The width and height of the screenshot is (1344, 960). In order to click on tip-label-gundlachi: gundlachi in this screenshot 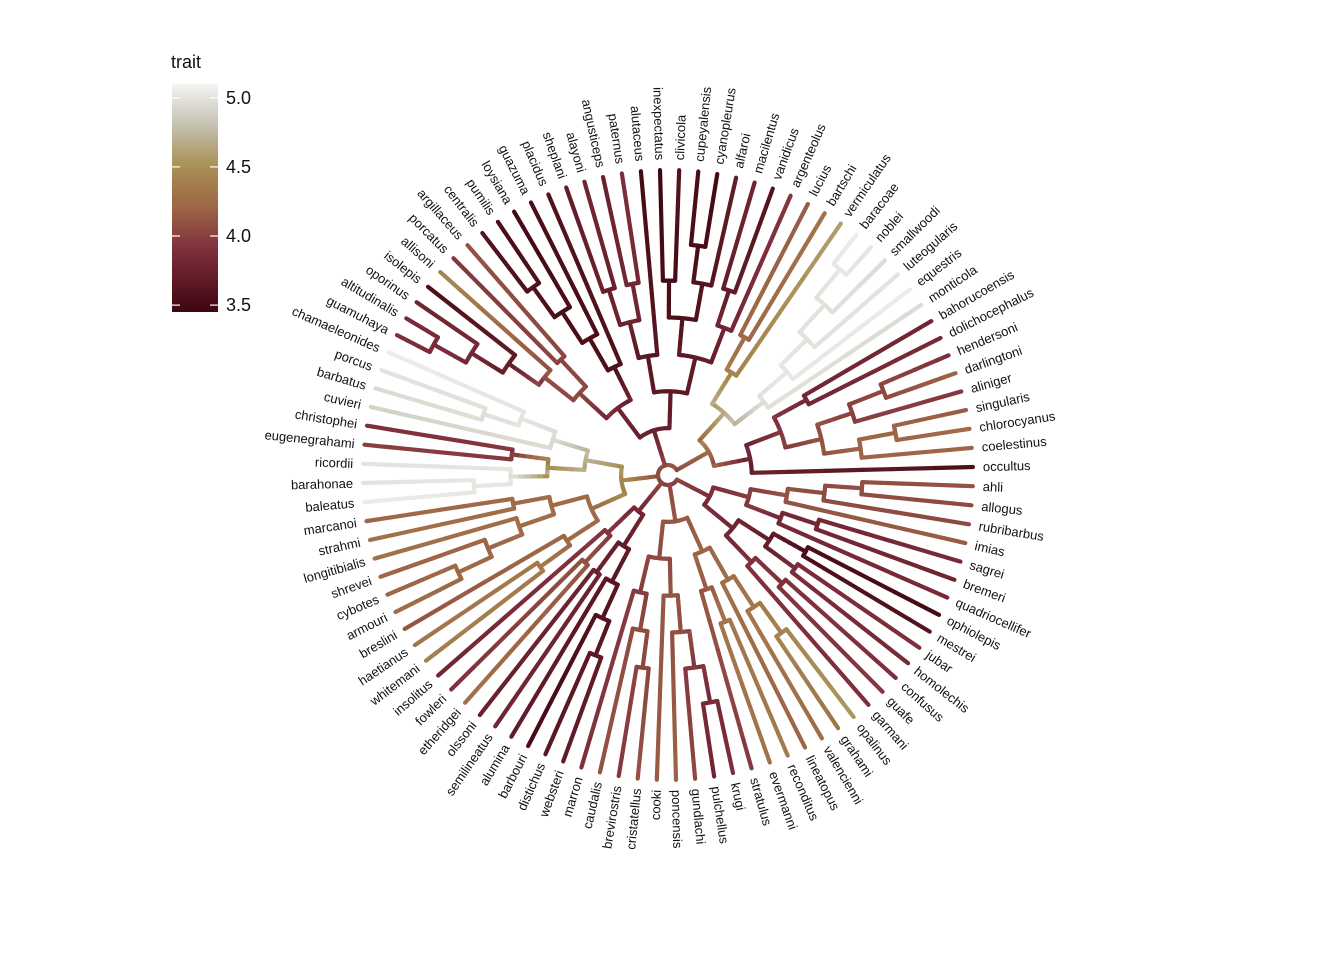, I will do `click(699, 816)`.